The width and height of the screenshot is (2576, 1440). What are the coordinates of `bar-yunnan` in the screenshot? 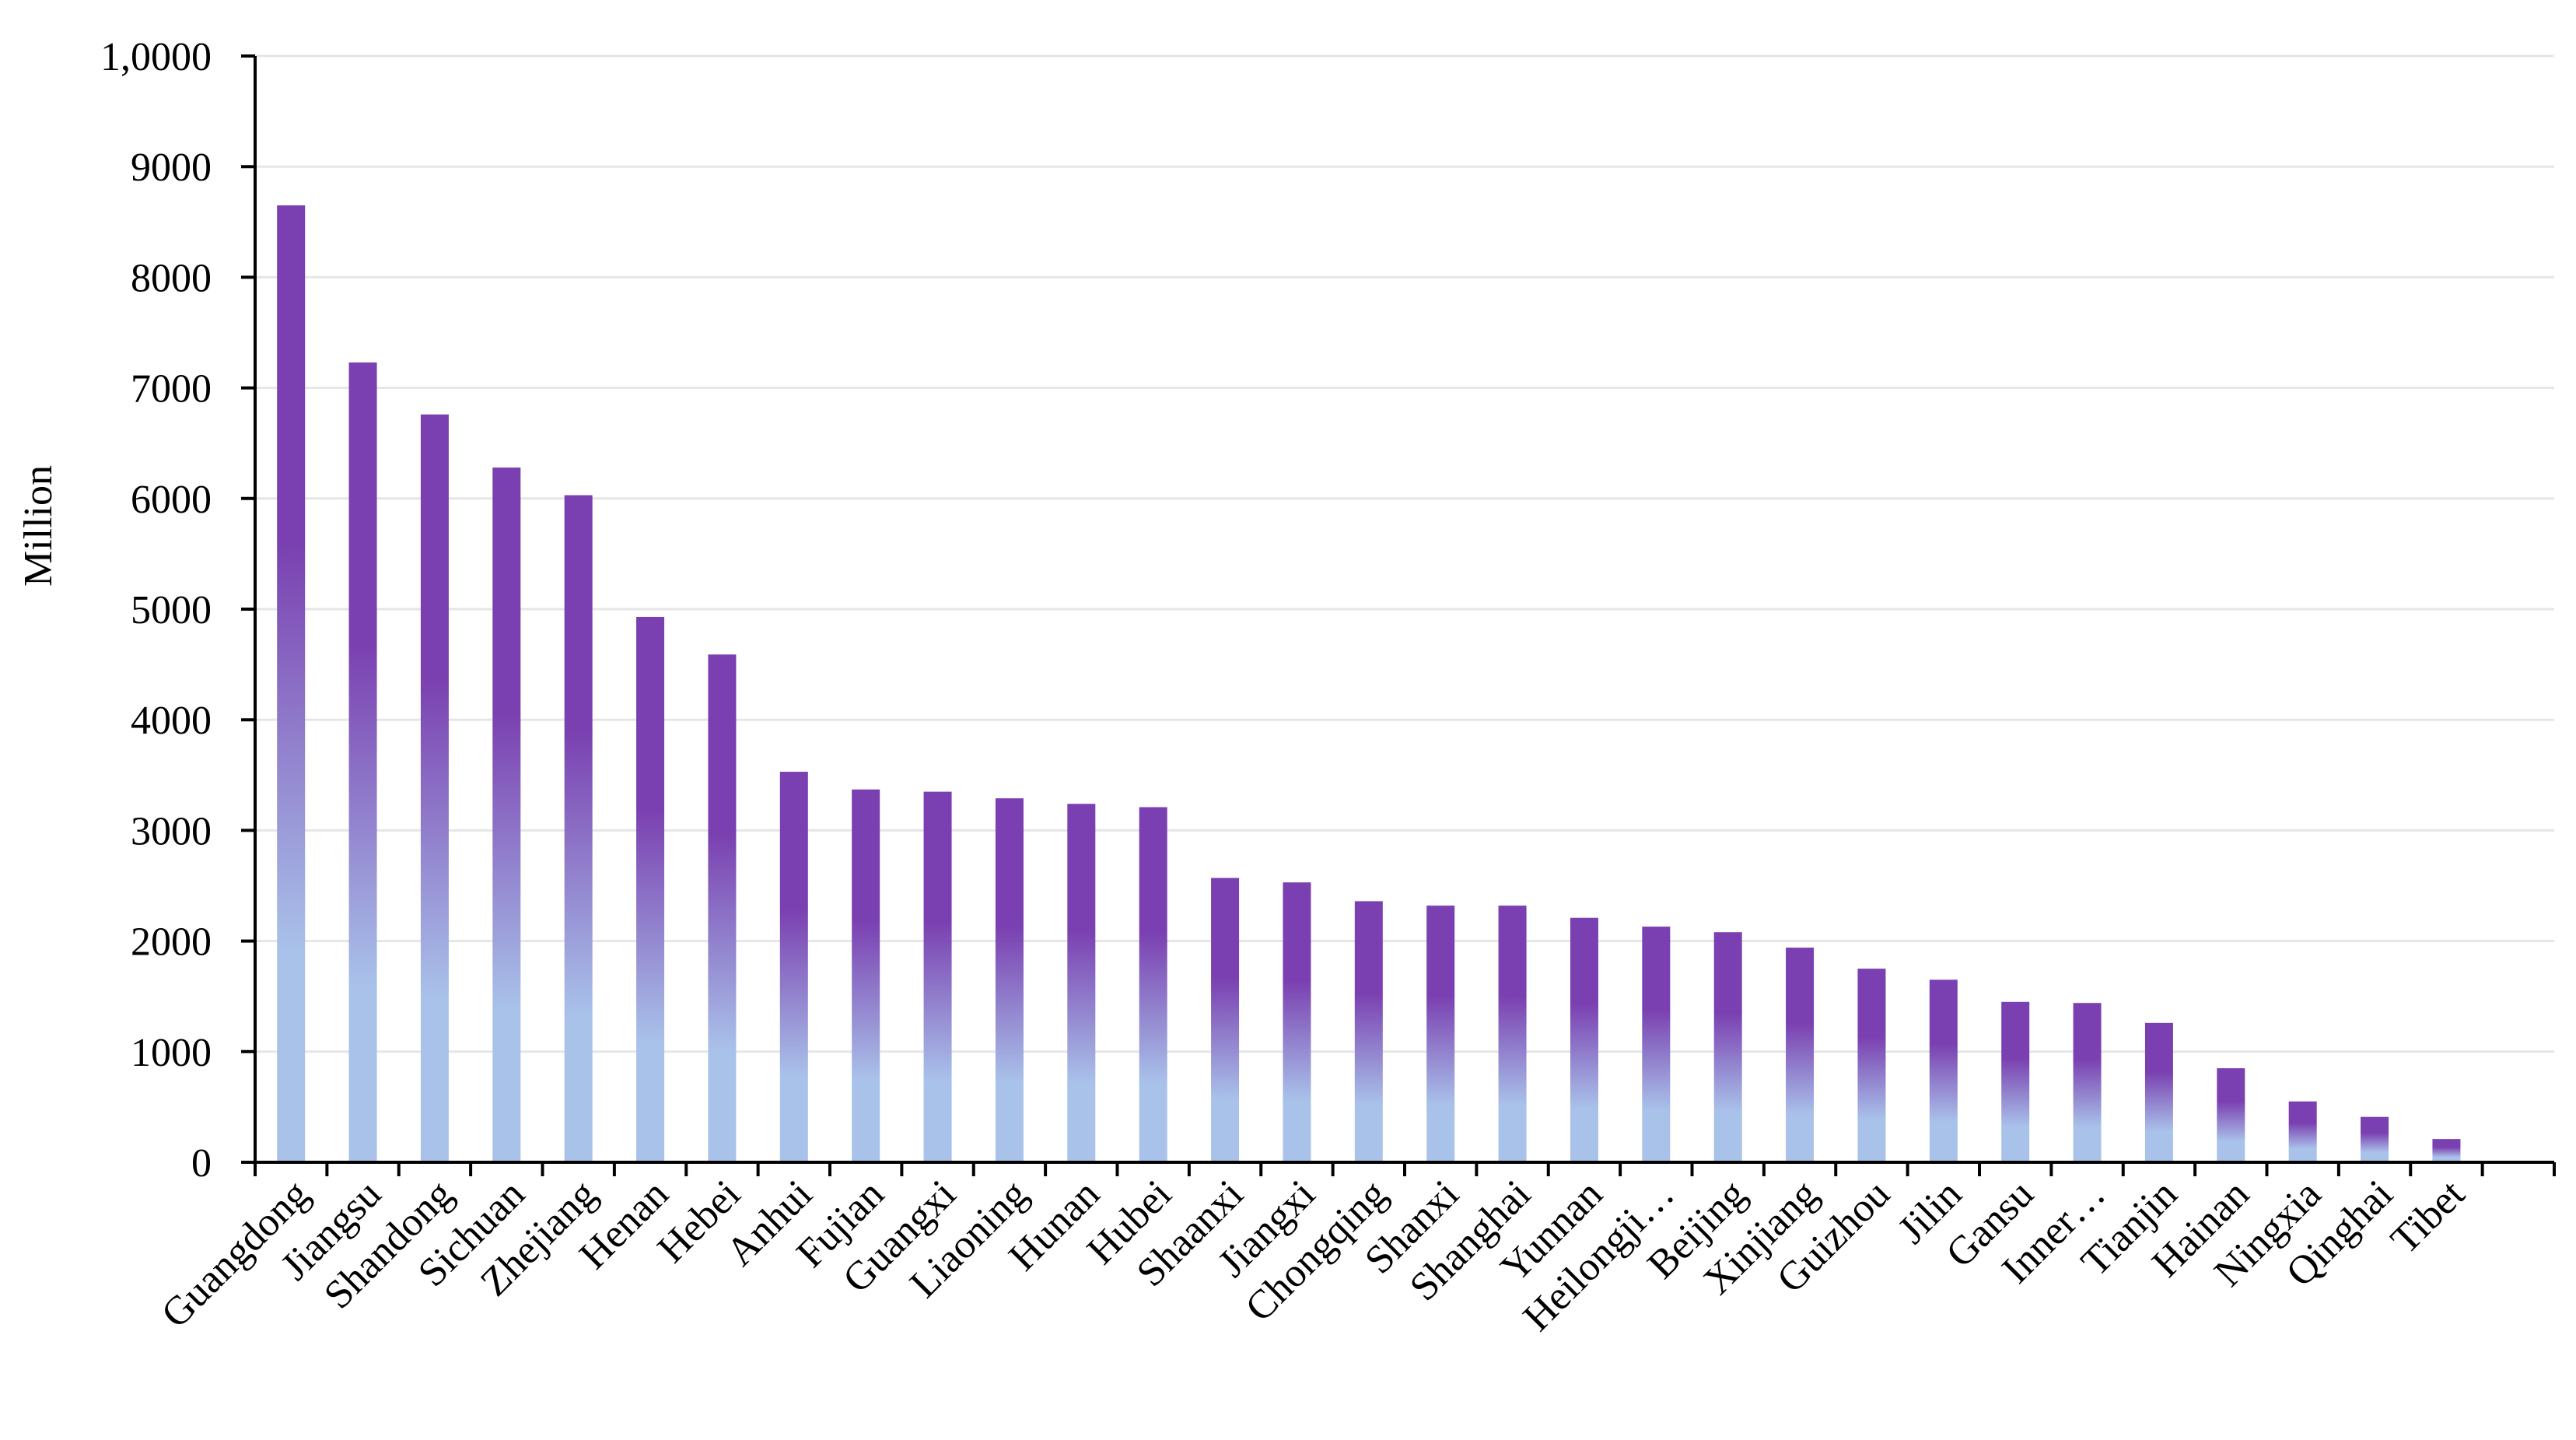 It's located at (1584, 1039).